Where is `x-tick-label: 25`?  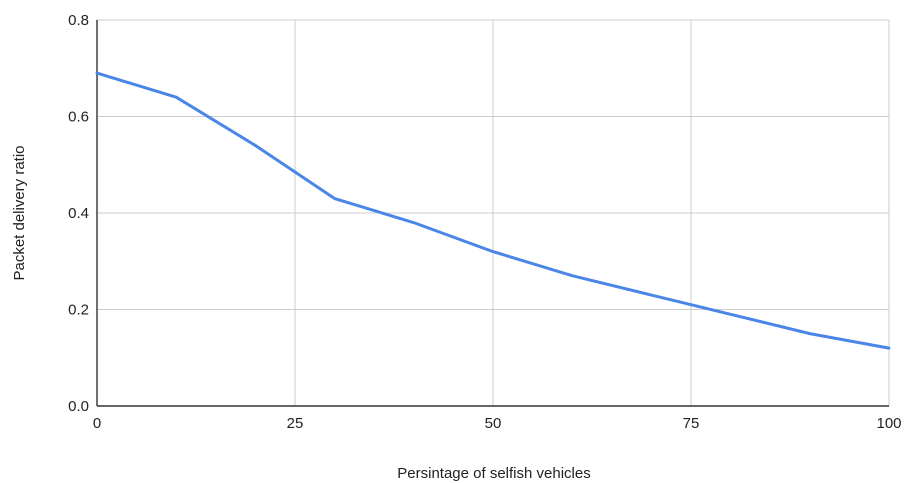 x-tick-label: 25 is located at coordinates (295, 423).